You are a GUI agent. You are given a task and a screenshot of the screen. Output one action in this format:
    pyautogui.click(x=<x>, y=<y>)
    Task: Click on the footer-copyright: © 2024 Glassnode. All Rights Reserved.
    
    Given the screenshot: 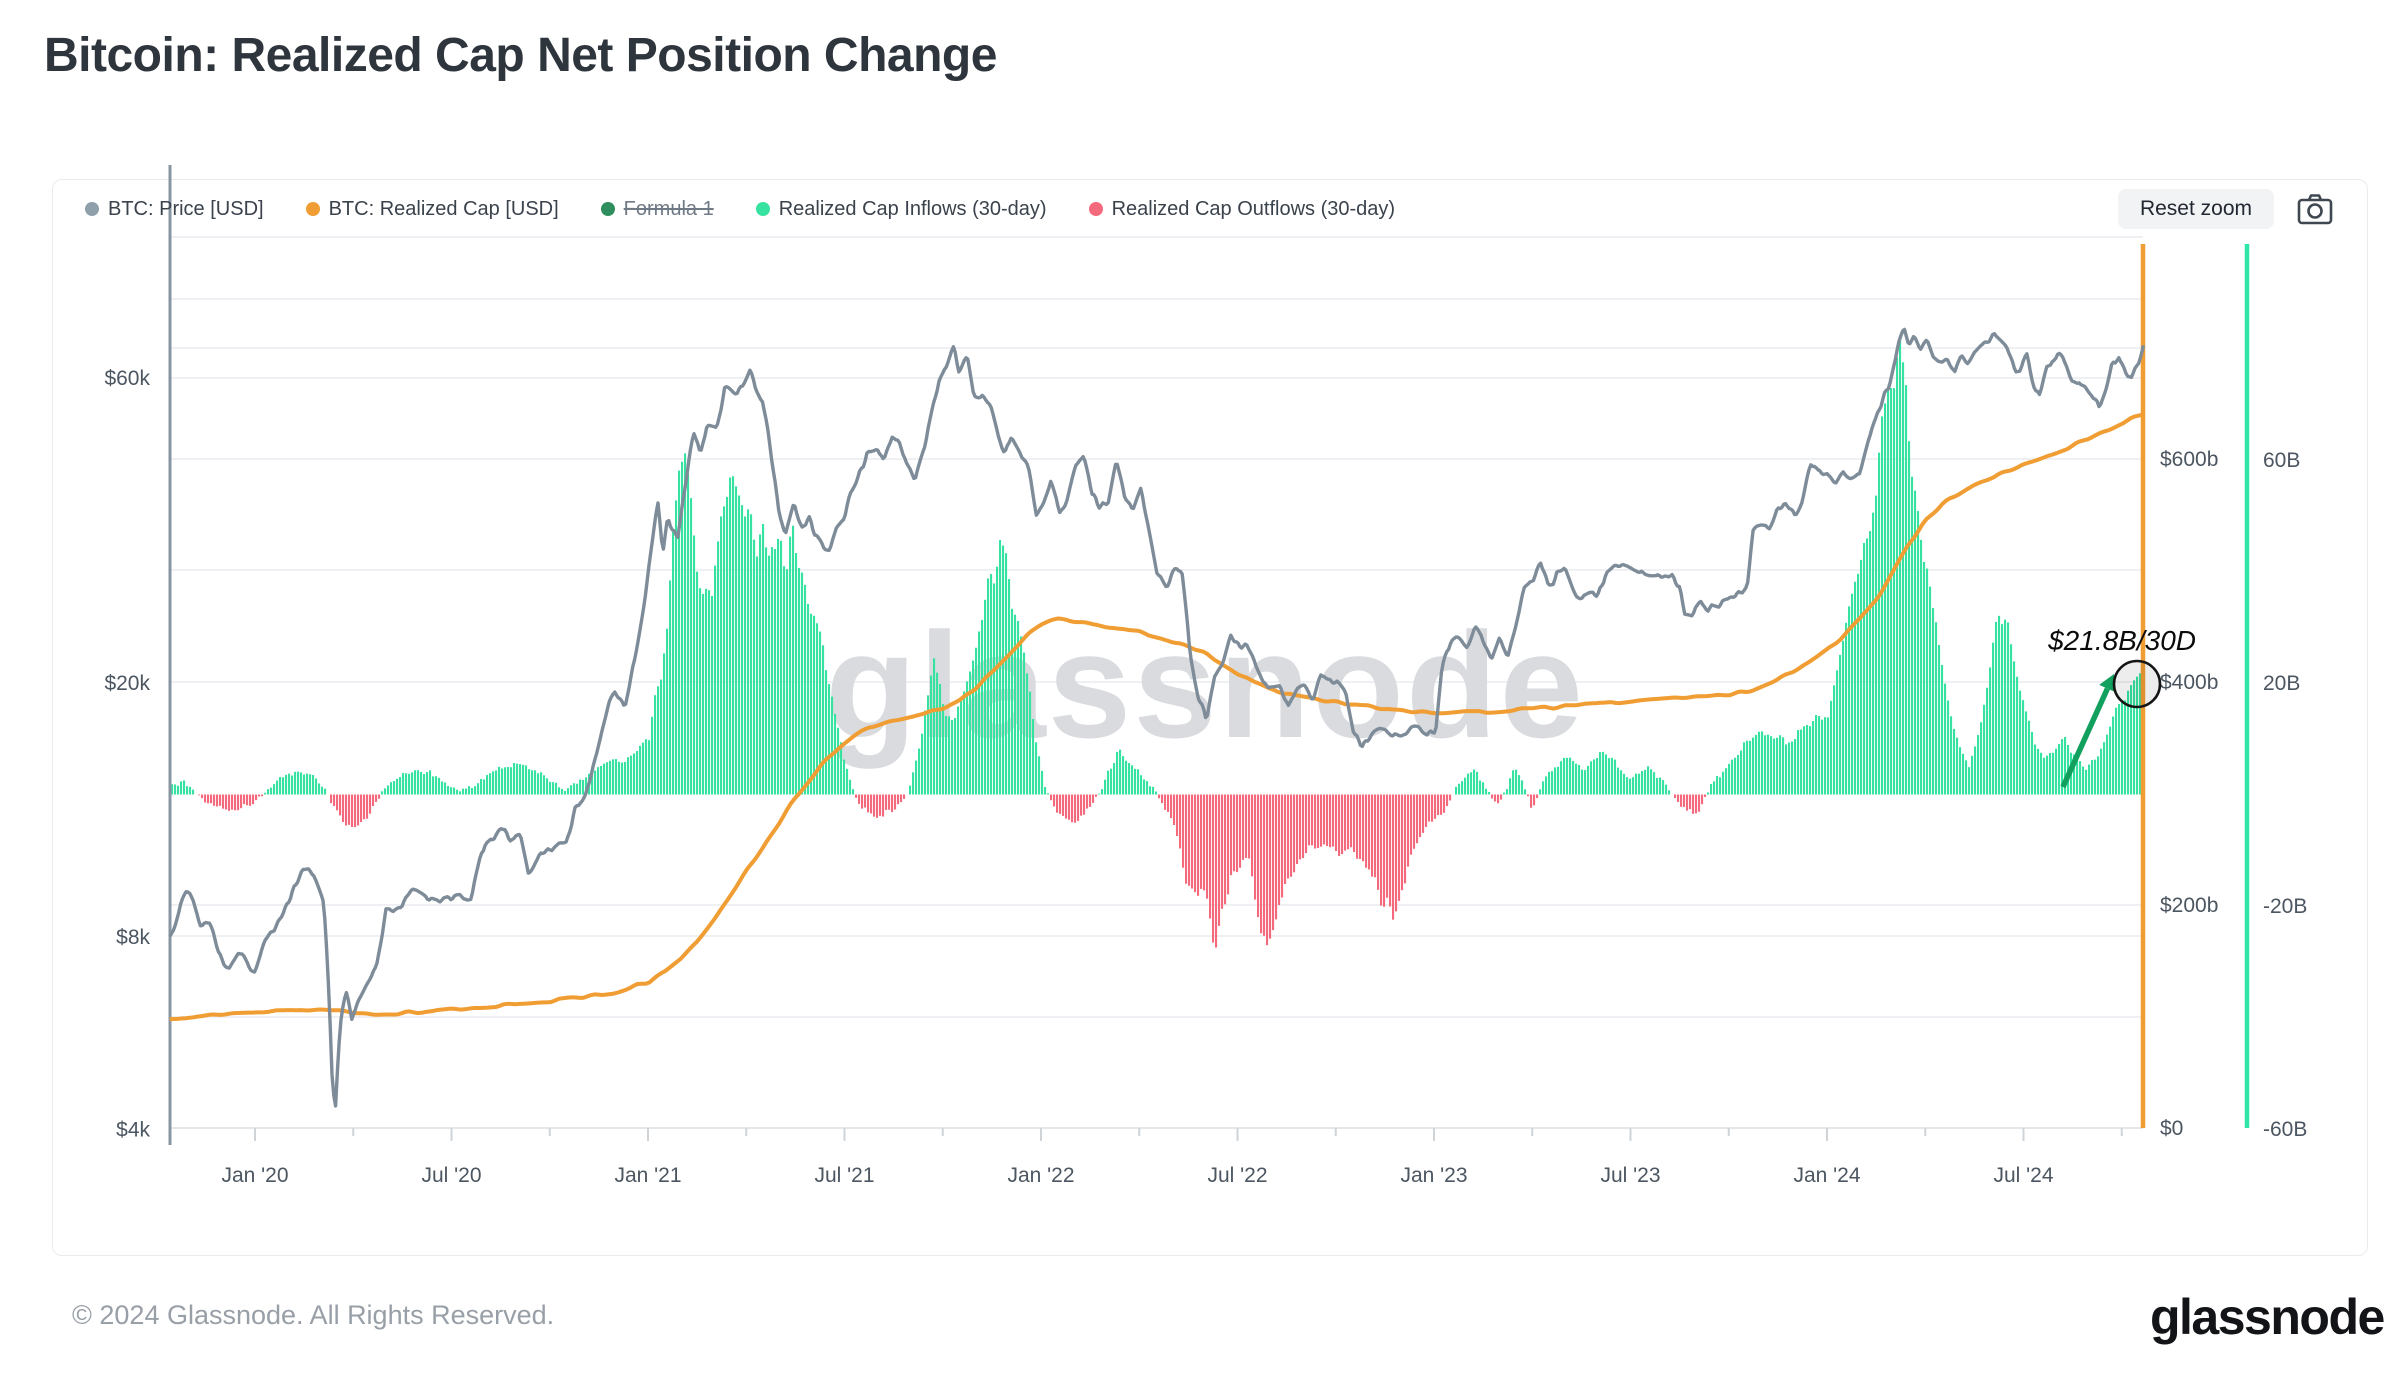 What is the action you would take?
    pyautogui.click(x=313, y=1315)
    